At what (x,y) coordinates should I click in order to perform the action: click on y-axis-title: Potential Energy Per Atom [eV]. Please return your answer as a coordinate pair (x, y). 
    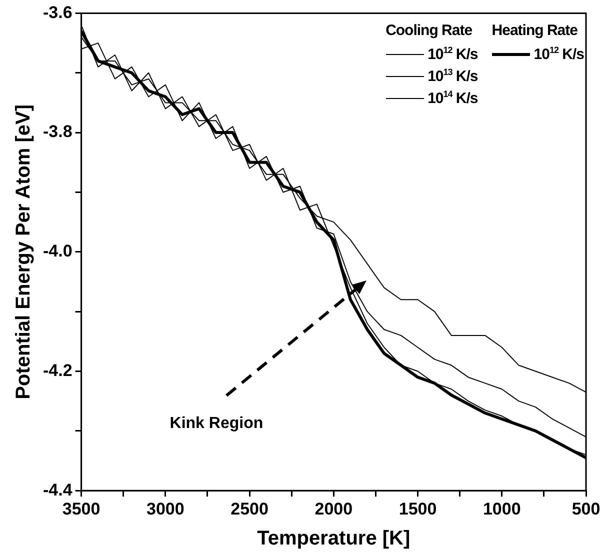
    Looking at the image, I should click on (23, 252).